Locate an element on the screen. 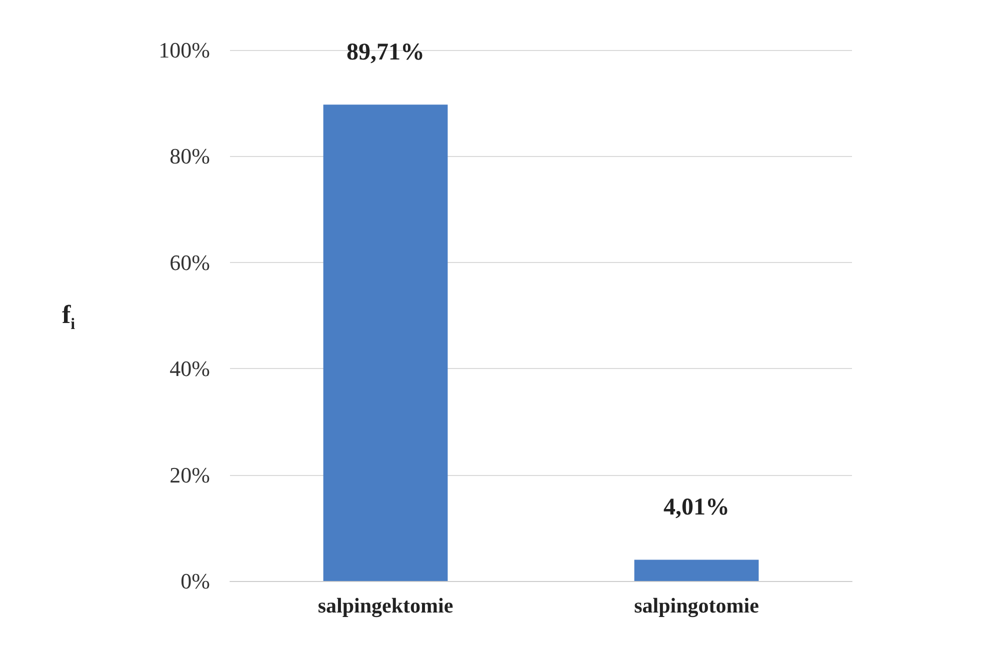  x-tick-label: salpingotomie is located at coordinates (696, 606).